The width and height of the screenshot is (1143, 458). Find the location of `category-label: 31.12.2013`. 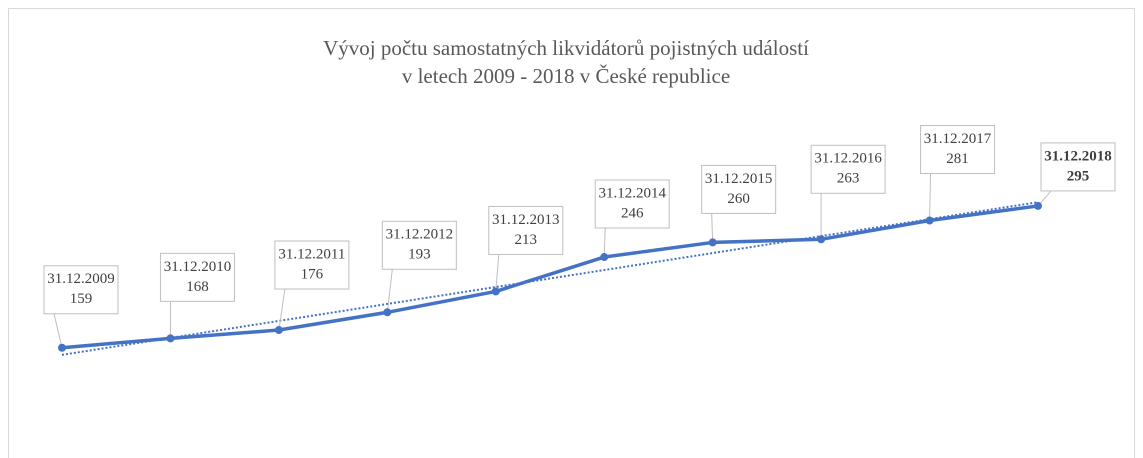

category-label: 31.12.2013 is located at coordinates (526, 220).